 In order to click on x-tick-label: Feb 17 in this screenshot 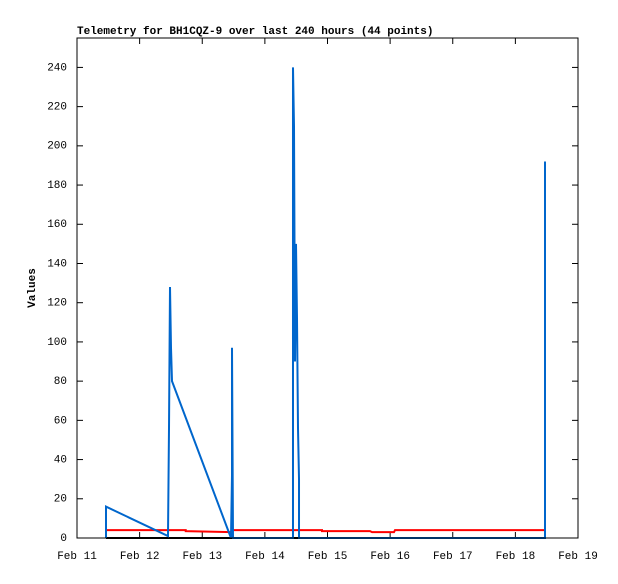, I will do `click(453, 557)`.